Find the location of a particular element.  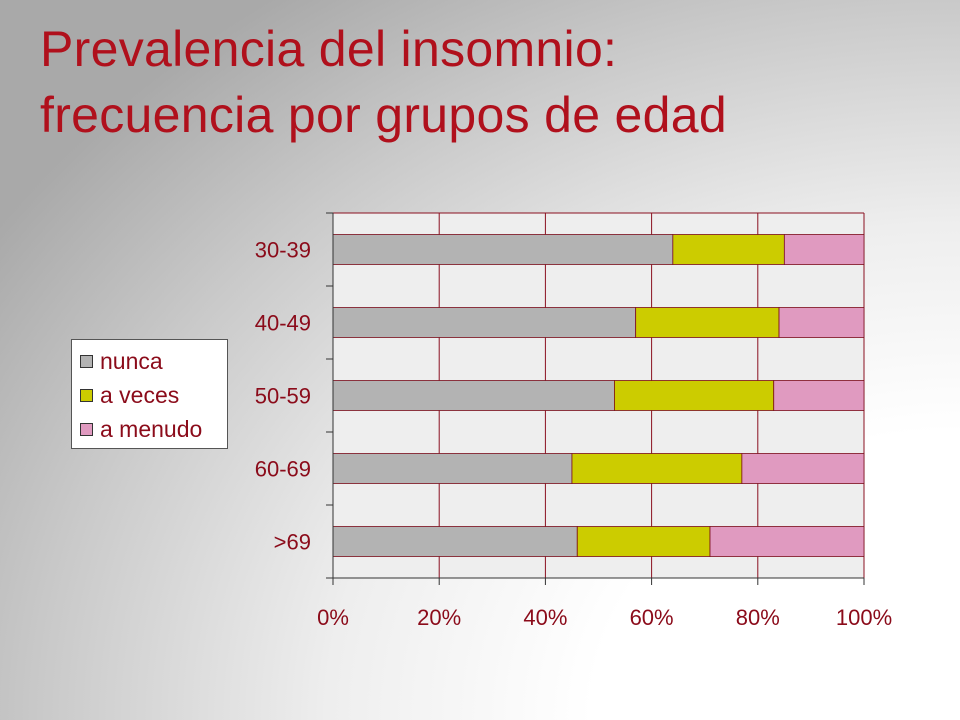

legend-label: a veces is located at coordinates (140, 394).